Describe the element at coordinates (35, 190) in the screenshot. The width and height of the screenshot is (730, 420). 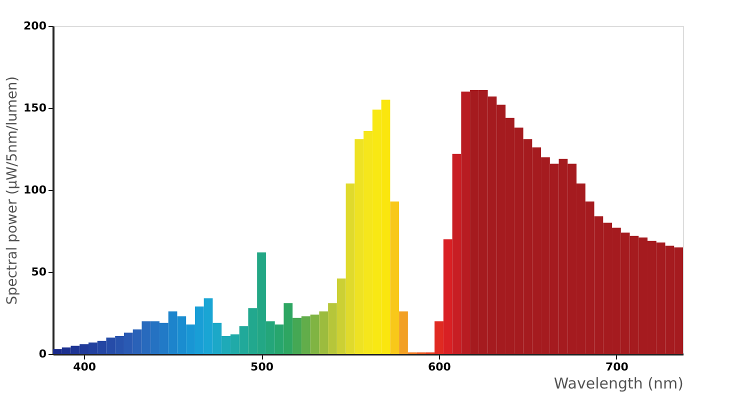
I see `y-tick-label: 100` at that location.